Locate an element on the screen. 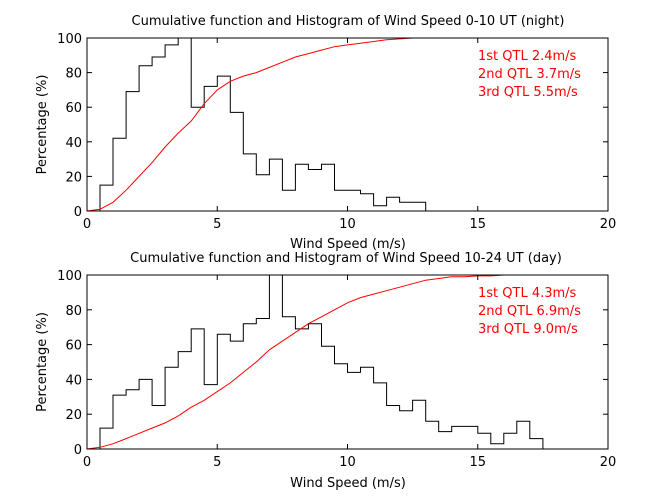 The image size is (672, 504). quartile-2-label: 2nd QTL 6.9m/s is located at coordinates (529, 311).